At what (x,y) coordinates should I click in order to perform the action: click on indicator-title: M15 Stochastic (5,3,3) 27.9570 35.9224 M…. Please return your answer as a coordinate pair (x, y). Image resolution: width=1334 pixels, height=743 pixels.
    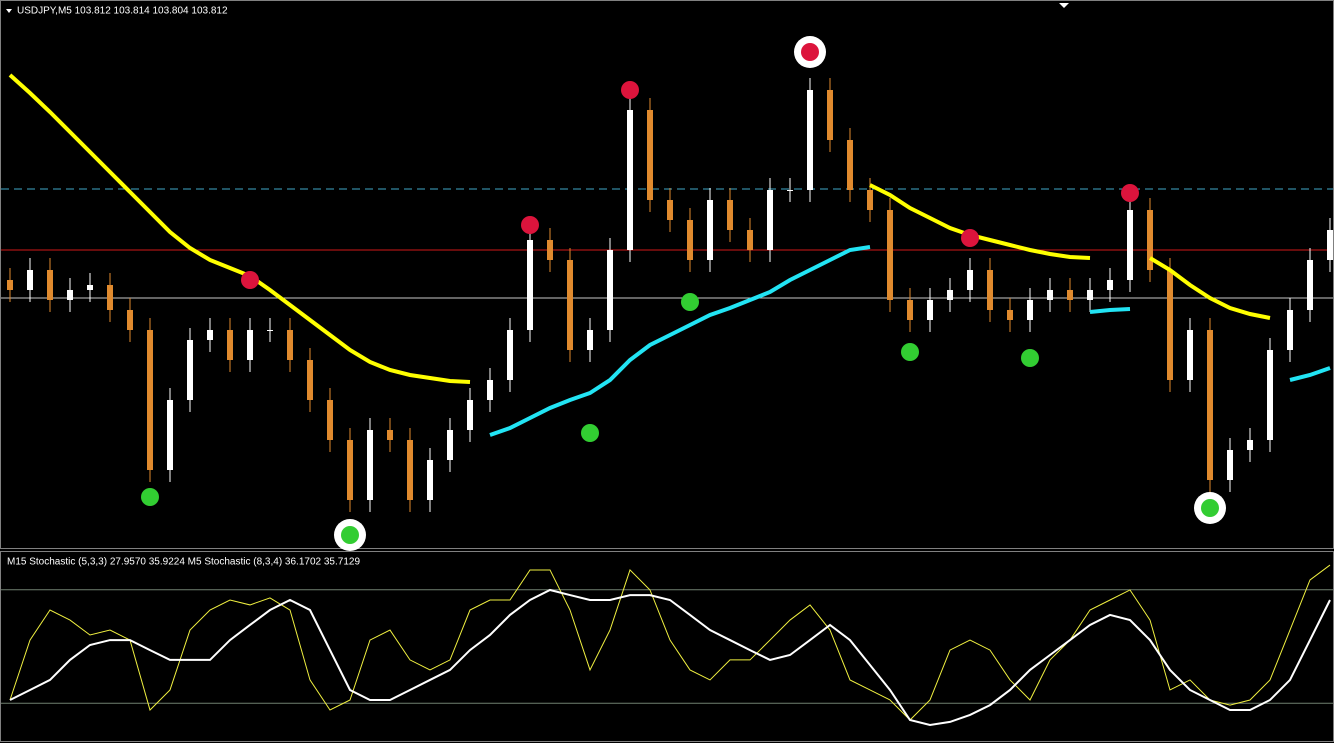
    Looking at the image, I should click on (183, 562).